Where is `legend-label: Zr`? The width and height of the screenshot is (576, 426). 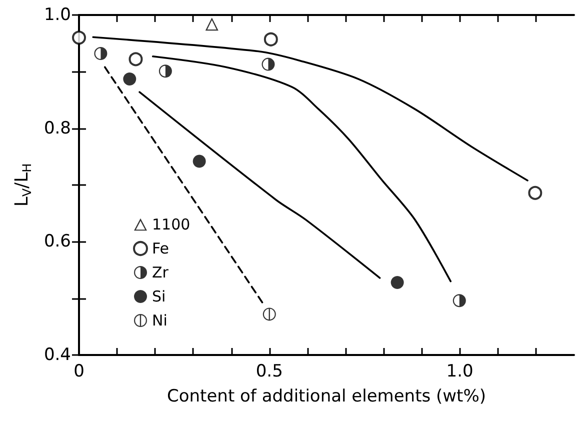 legend-label: Zr is located at coordinates (161, 273).